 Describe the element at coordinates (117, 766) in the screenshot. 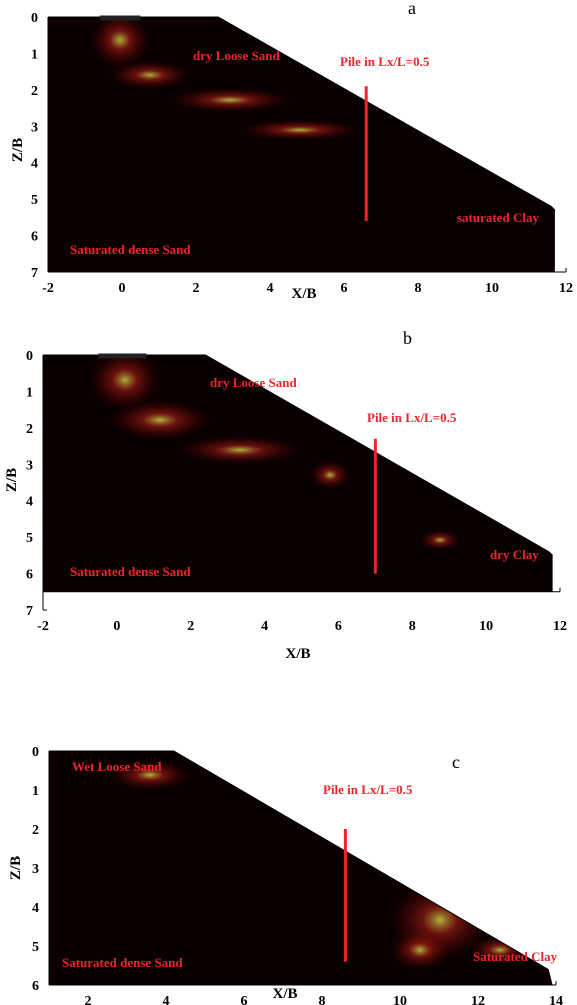

I see `annotation: Wet Loose Sand` at that location.